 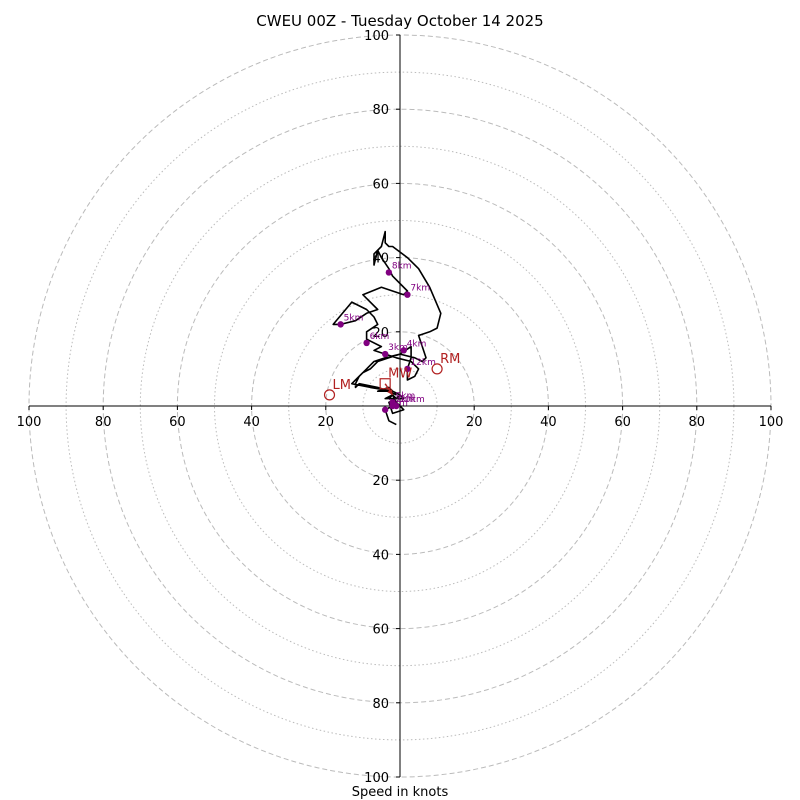 I want to click on height-marker-label: 6km, so click(x=380, y=337).